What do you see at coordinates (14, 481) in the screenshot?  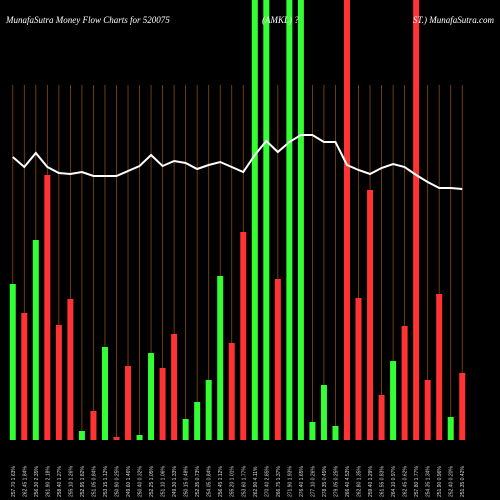 I see `x-tick-label: 257.70 1.63%` at bounding box center [14, 481].